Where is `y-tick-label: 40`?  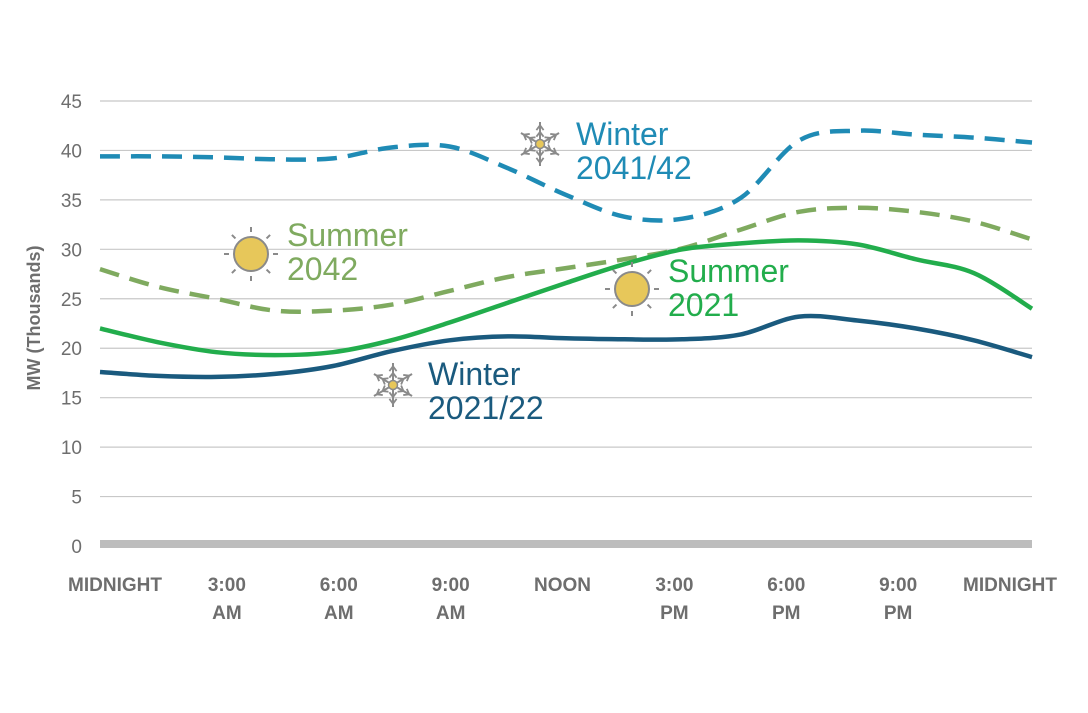
y-tick-label: 40 is located at coordinates (71, 151).